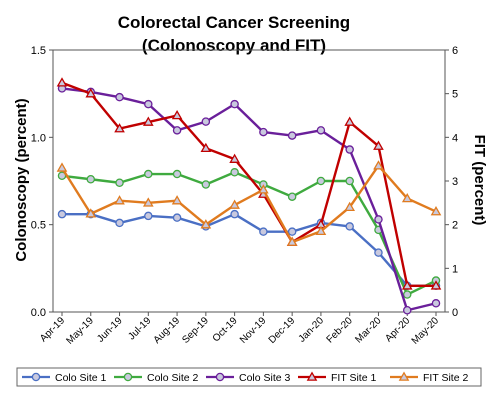 This screenshot has width=499, height=401. I want to click on chart-title-line-1: Colorectal Cancer Screening, so click(234, 22).